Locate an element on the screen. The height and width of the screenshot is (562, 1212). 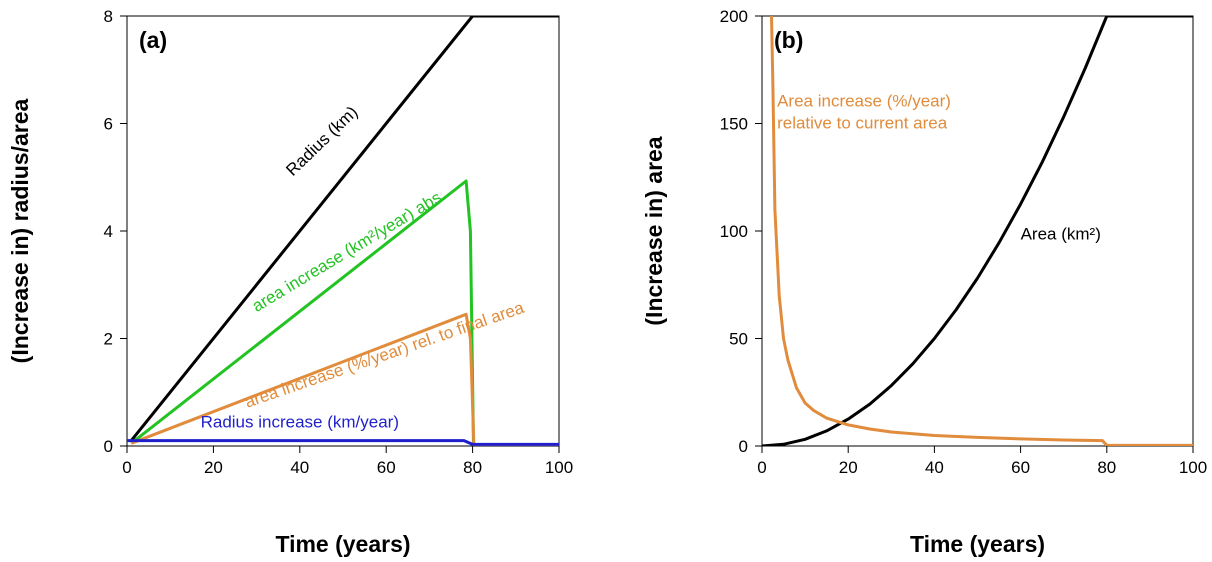
y-tick-label: 2 is located at coordinates (108, 339).